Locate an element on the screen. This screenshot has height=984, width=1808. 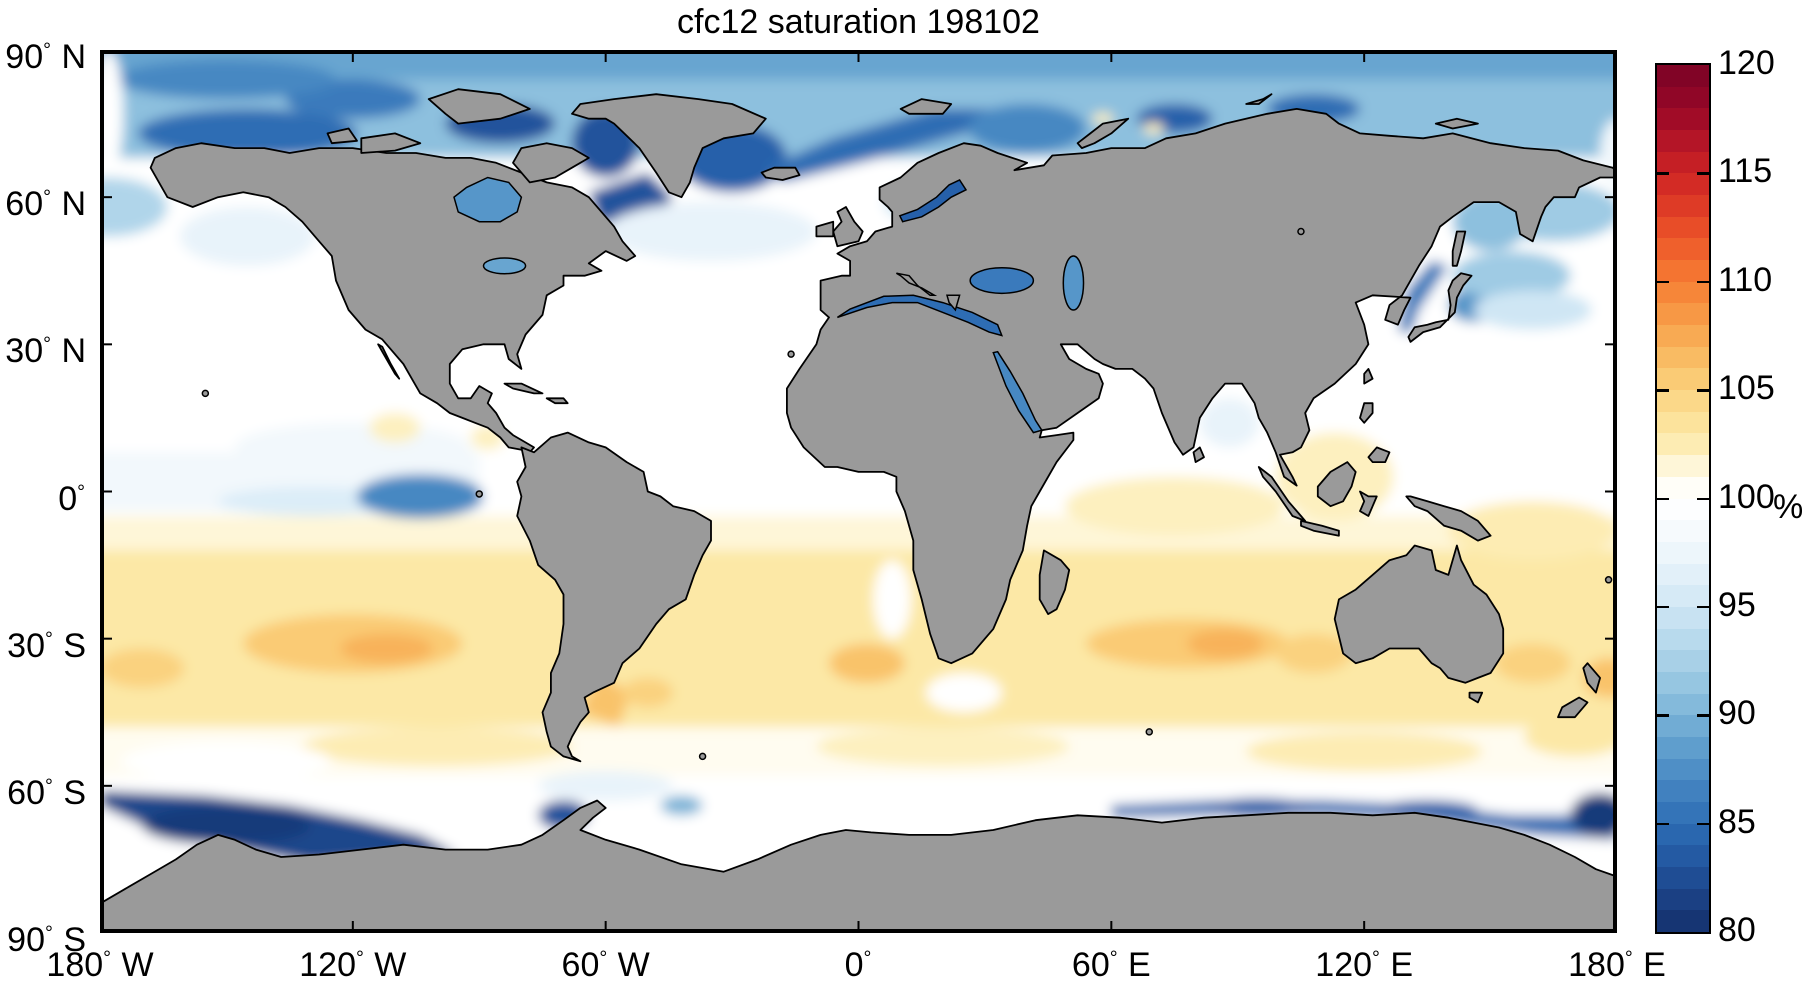
land-cuba is located at coordinates (523, 388).